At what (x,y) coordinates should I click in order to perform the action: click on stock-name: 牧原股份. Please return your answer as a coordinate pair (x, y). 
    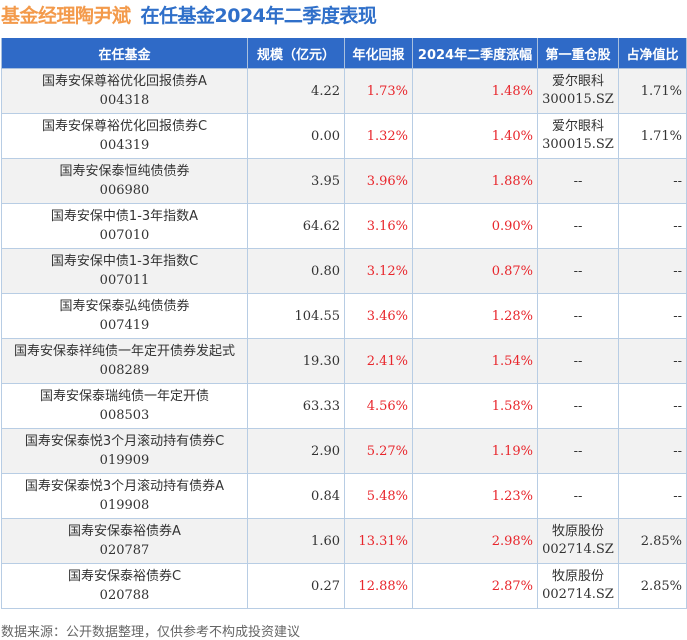
    Looking at the image, I should click on (577, 576).